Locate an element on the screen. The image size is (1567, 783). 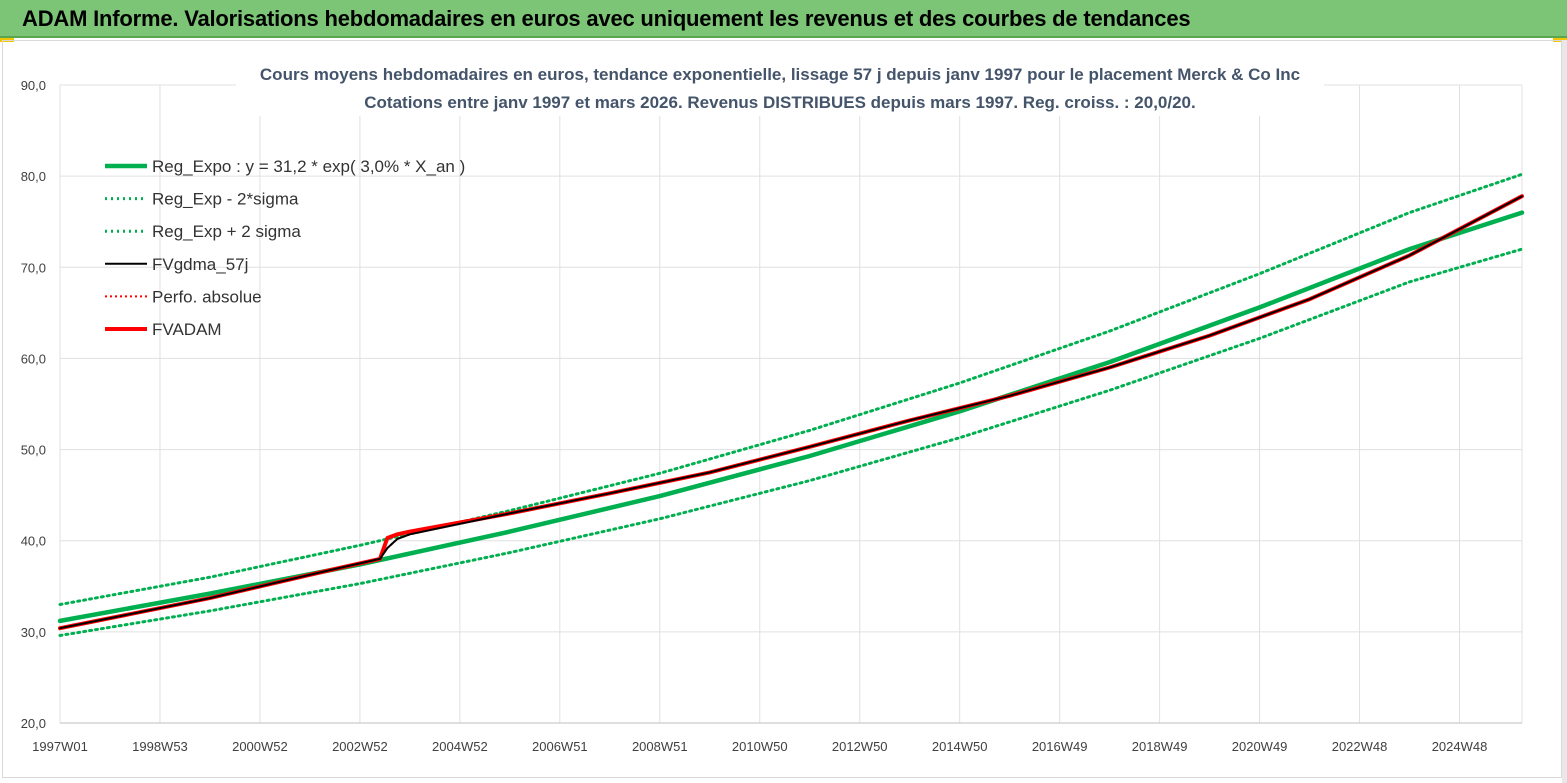
legend-label: Perfo. absolue is located at coordinates (207, 296).